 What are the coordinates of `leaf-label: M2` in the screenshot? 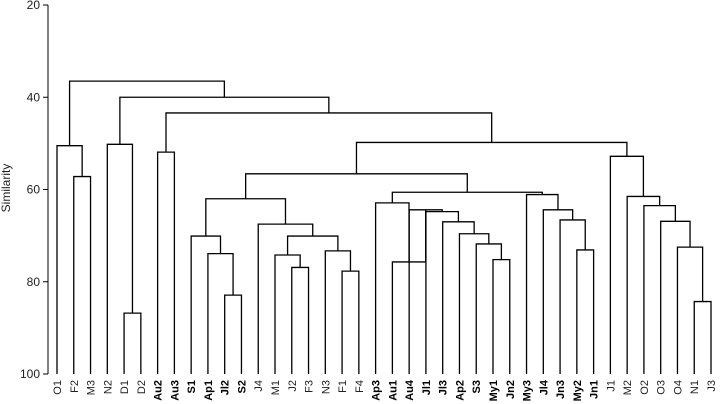 It's located at (628, 387).